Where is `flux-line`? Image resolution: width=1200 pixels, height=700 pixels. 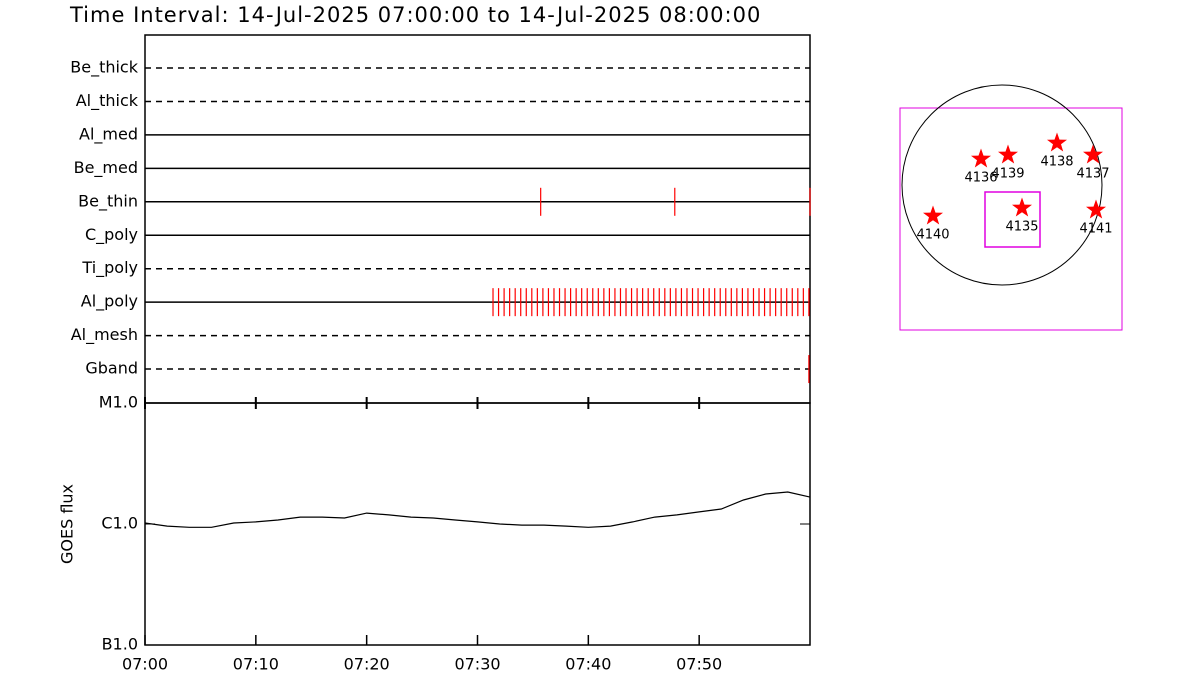
flux-line is located at coordinates (477, 509).